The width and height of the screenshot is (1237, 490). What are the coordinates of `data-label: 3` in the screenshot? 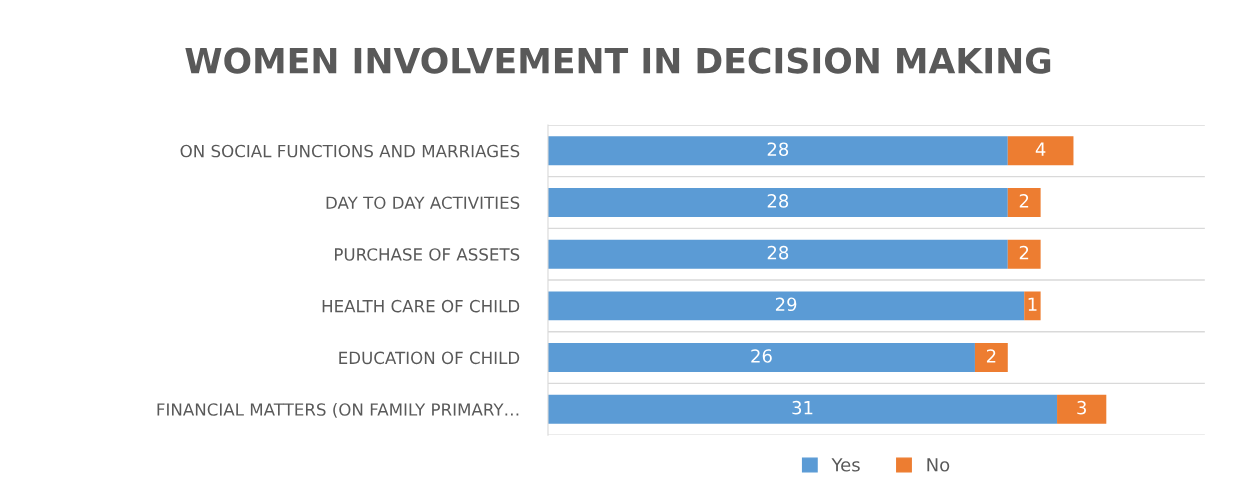 It's located at (1081, 407).